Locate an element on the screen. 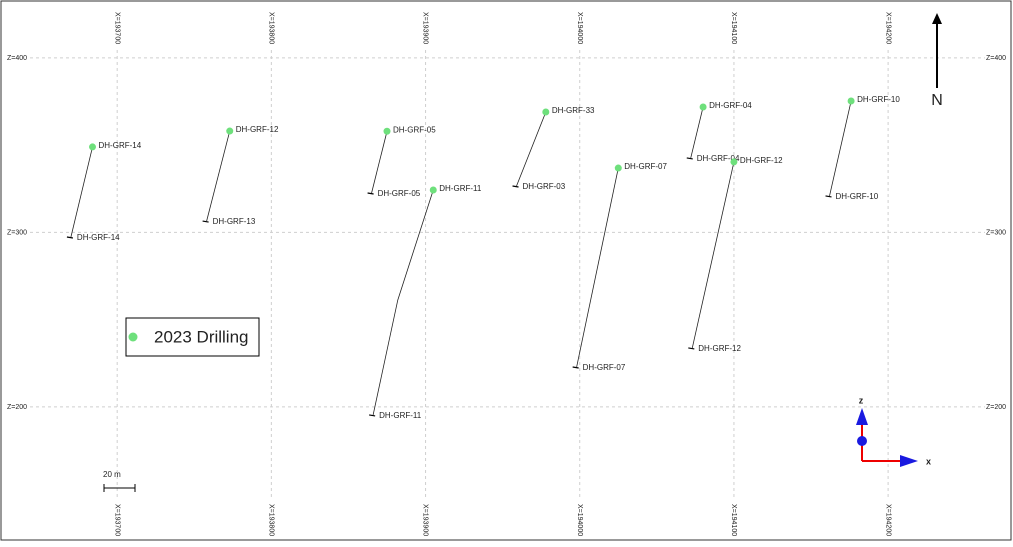  toe-label: DH-GRF-11 is located at coordinates (400, 415).